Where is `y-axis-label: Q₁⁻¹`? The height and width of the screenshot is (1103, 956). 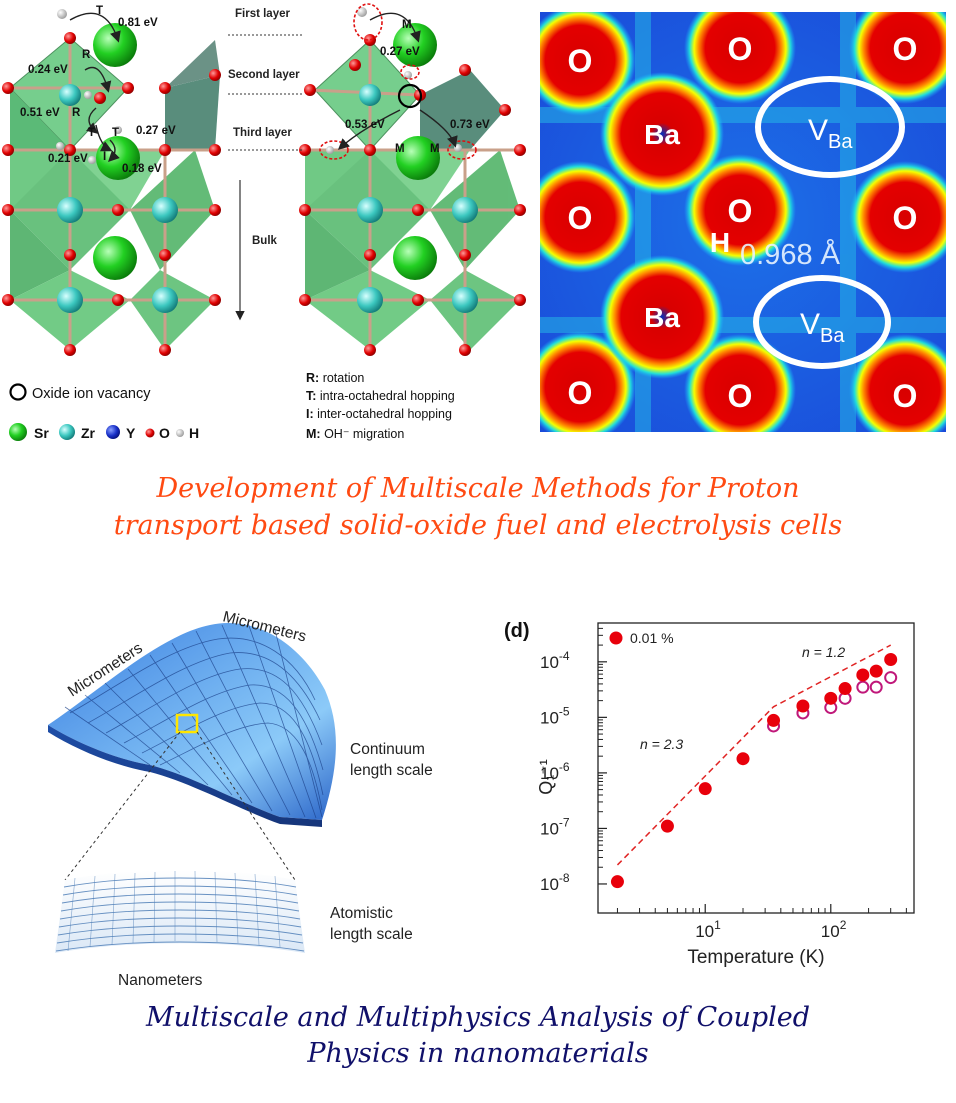
y-axis-label: Q₁⁻¹ is located at coordinates (546, 777).